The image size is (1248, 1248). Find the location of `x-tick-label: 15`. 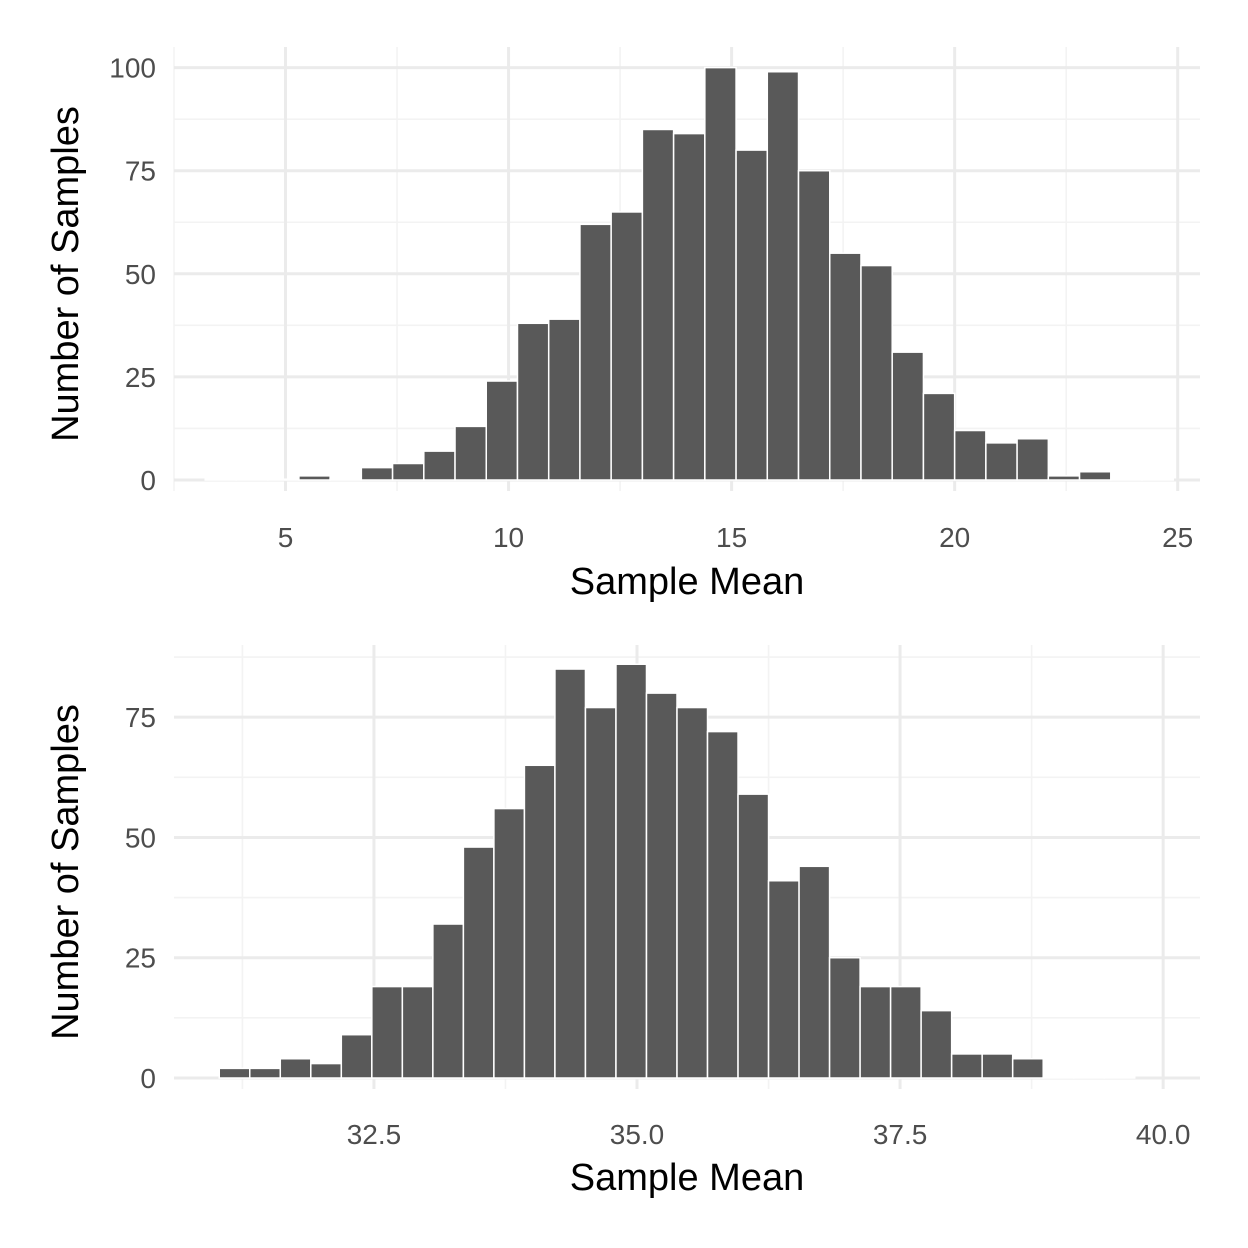

x-tick-label: 15 is located at coordinates (731, 537).